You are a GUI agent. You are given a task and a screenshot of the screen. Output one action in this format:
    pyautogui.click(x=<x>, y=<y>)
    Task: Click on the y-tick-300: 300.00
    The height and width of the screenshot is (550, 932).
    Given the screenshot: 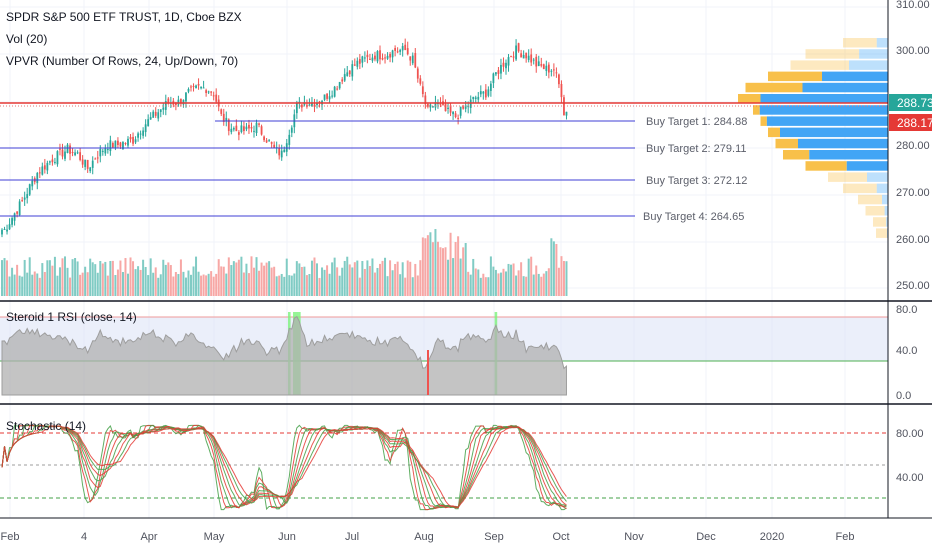 What is the action you would take?
    pyautogui.click(x=913, y=51)
    